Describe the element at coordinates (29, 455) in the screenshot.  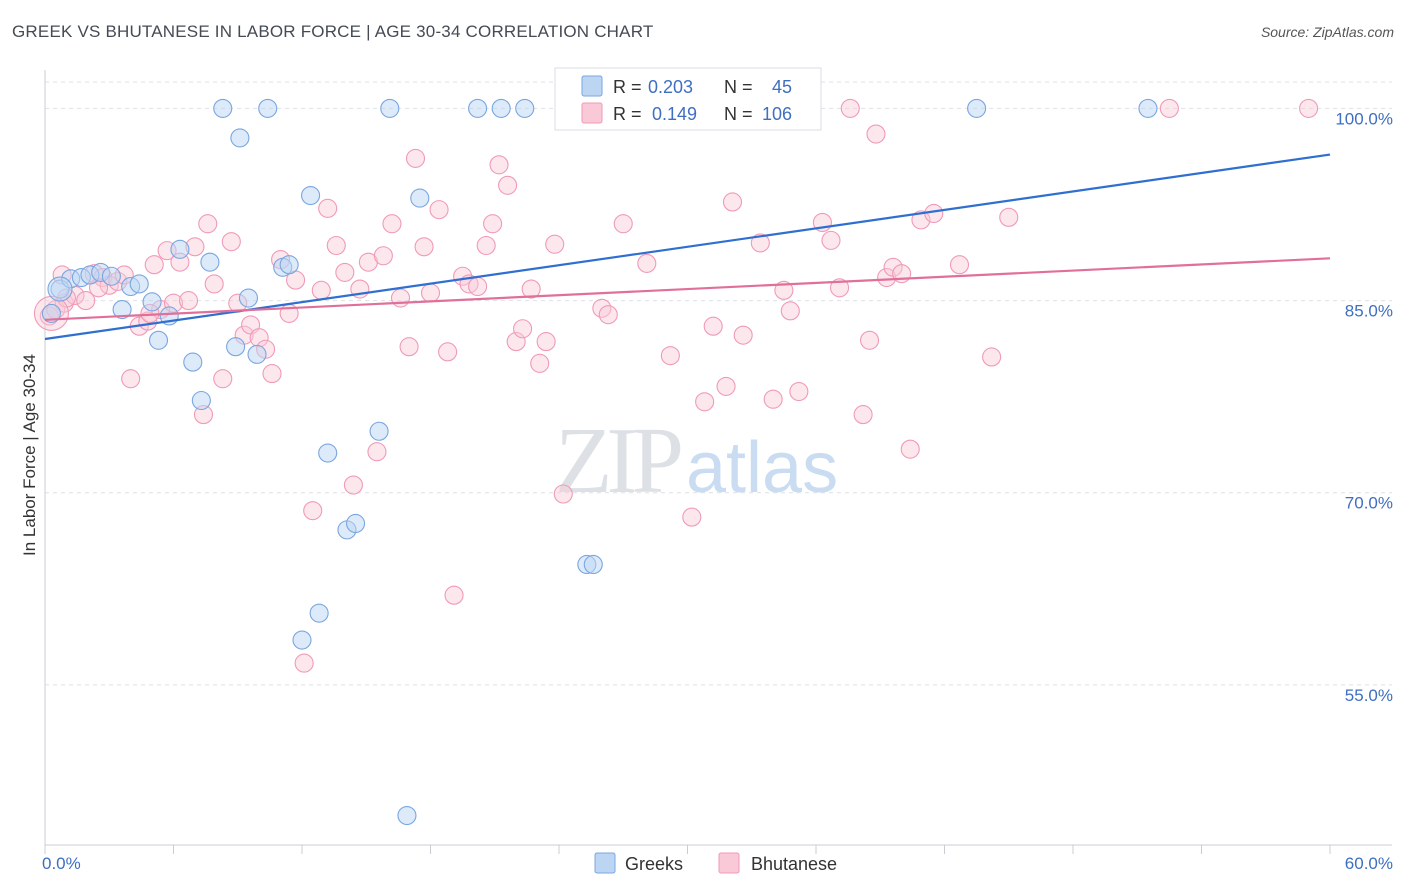
I see `y-axis-title: In Labor Force | Age 30-34` at that location.